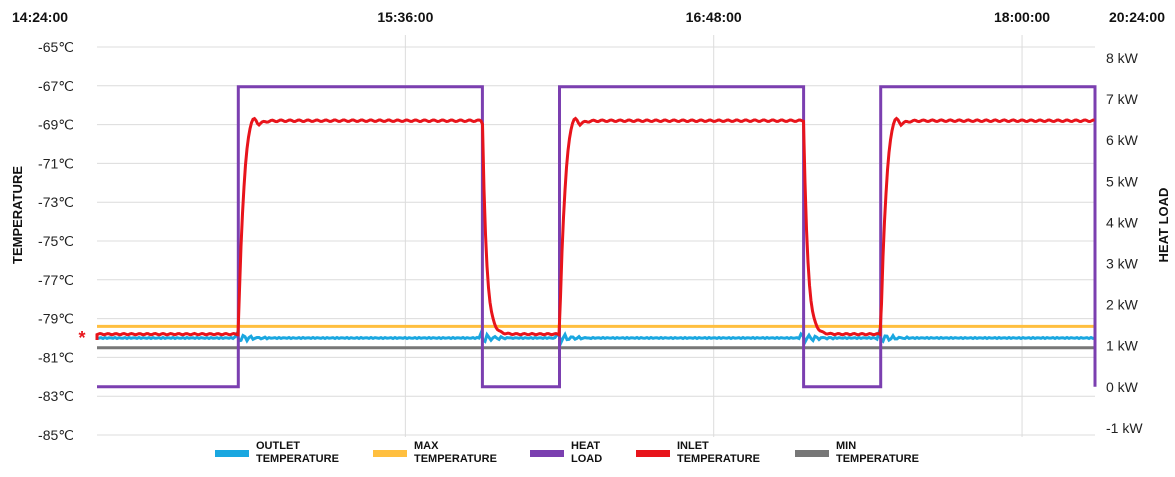  I want to click on left-tick-label: -65℃, so click(56, 47).